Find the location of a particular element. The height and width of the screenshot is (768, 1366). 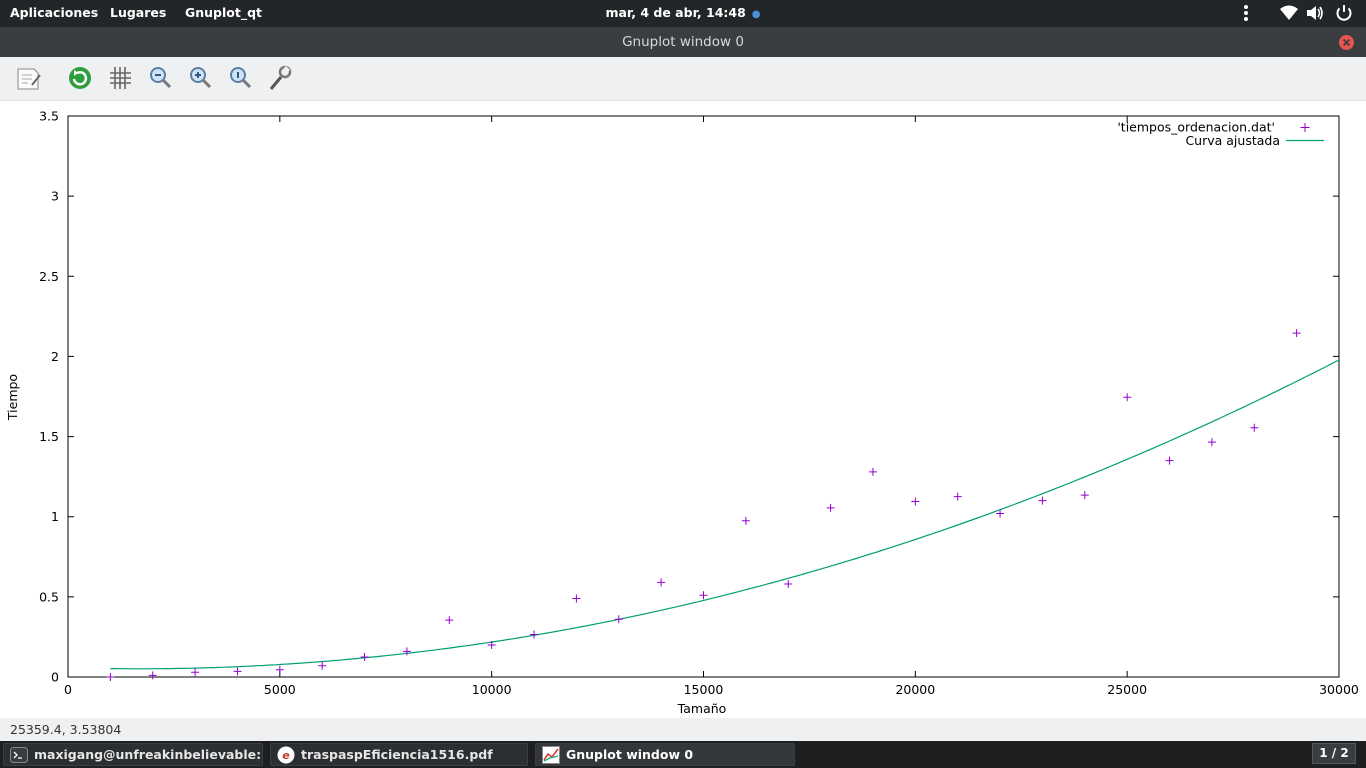

x-tick-label: 5000 is located at coordinates (280, 689).